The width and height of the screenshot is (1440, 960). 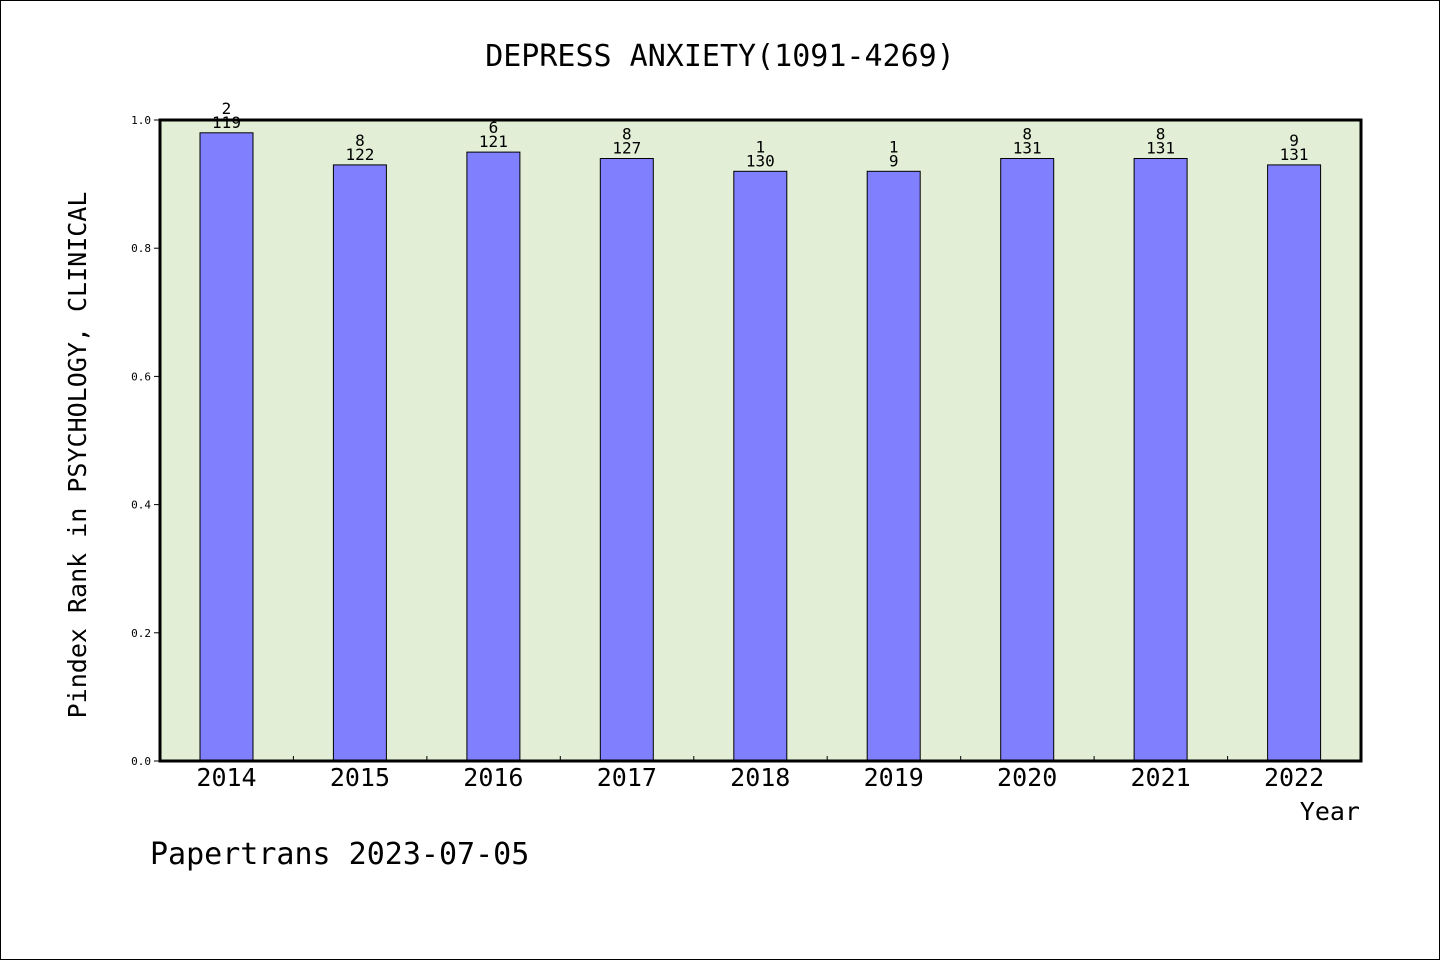 What do you see at coordinates (1027, 148) in the screenshot?
I see `bar-label-bottom-2020: 131` at bounding box center [1027, 148].